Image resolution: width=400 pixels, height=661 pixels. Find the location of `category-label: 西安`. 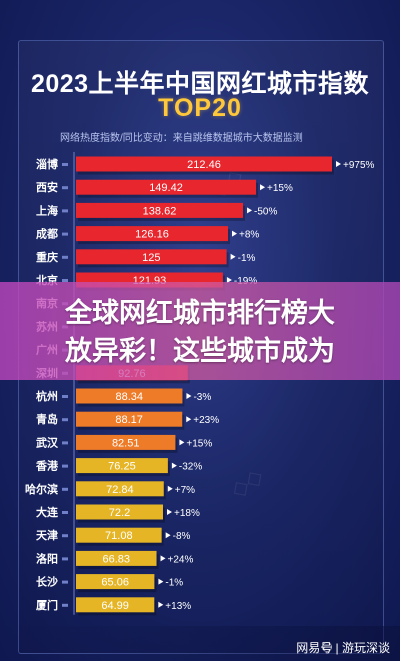

category-label: 西安 is located at coordinates (47, 187).